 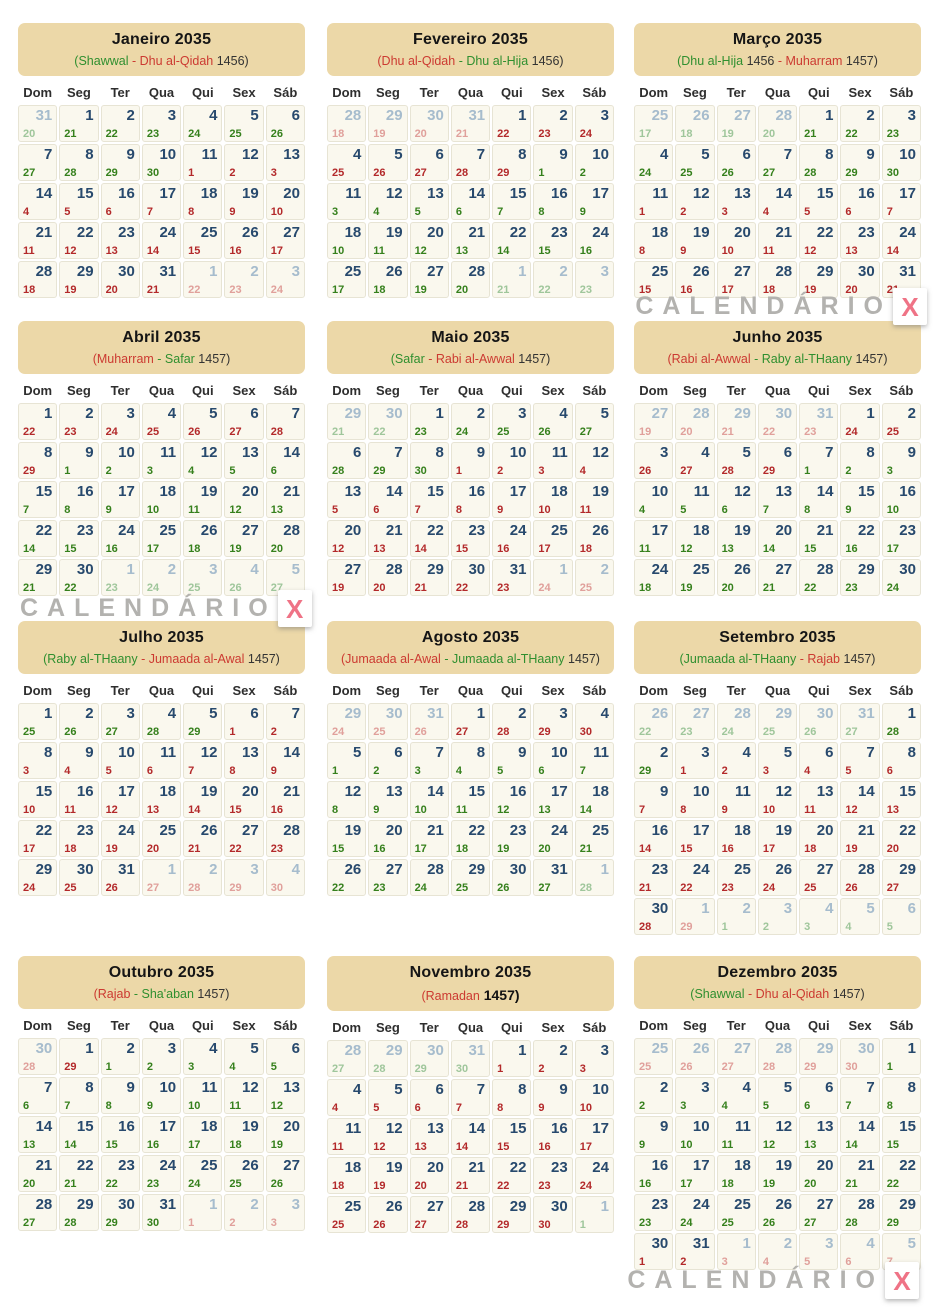 I want to click on day-cell: 18 18, so click(x=736, y=1173).